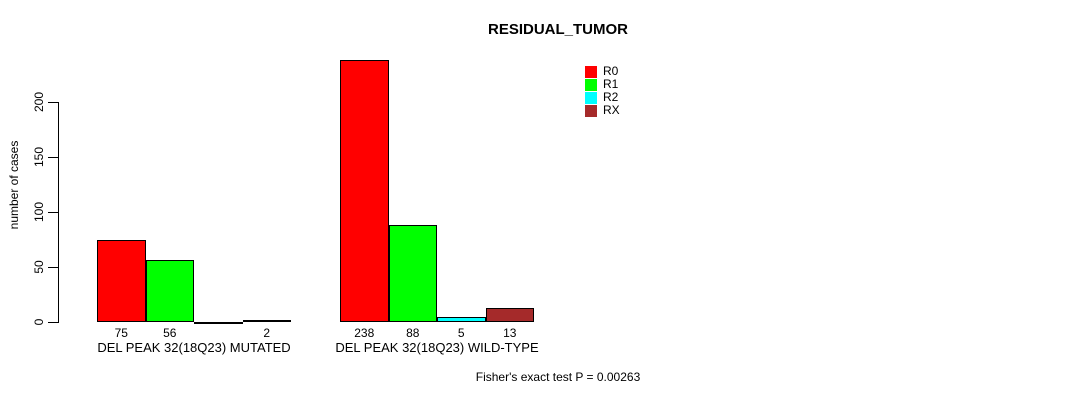 Image resolution: width=1090 pixels, height=400 pixels. What do you see at coordinates (558, 29) in the screenshot?
I see `chart-title: RESIDUAL_TUMOR` at bounding box center [558, 29].